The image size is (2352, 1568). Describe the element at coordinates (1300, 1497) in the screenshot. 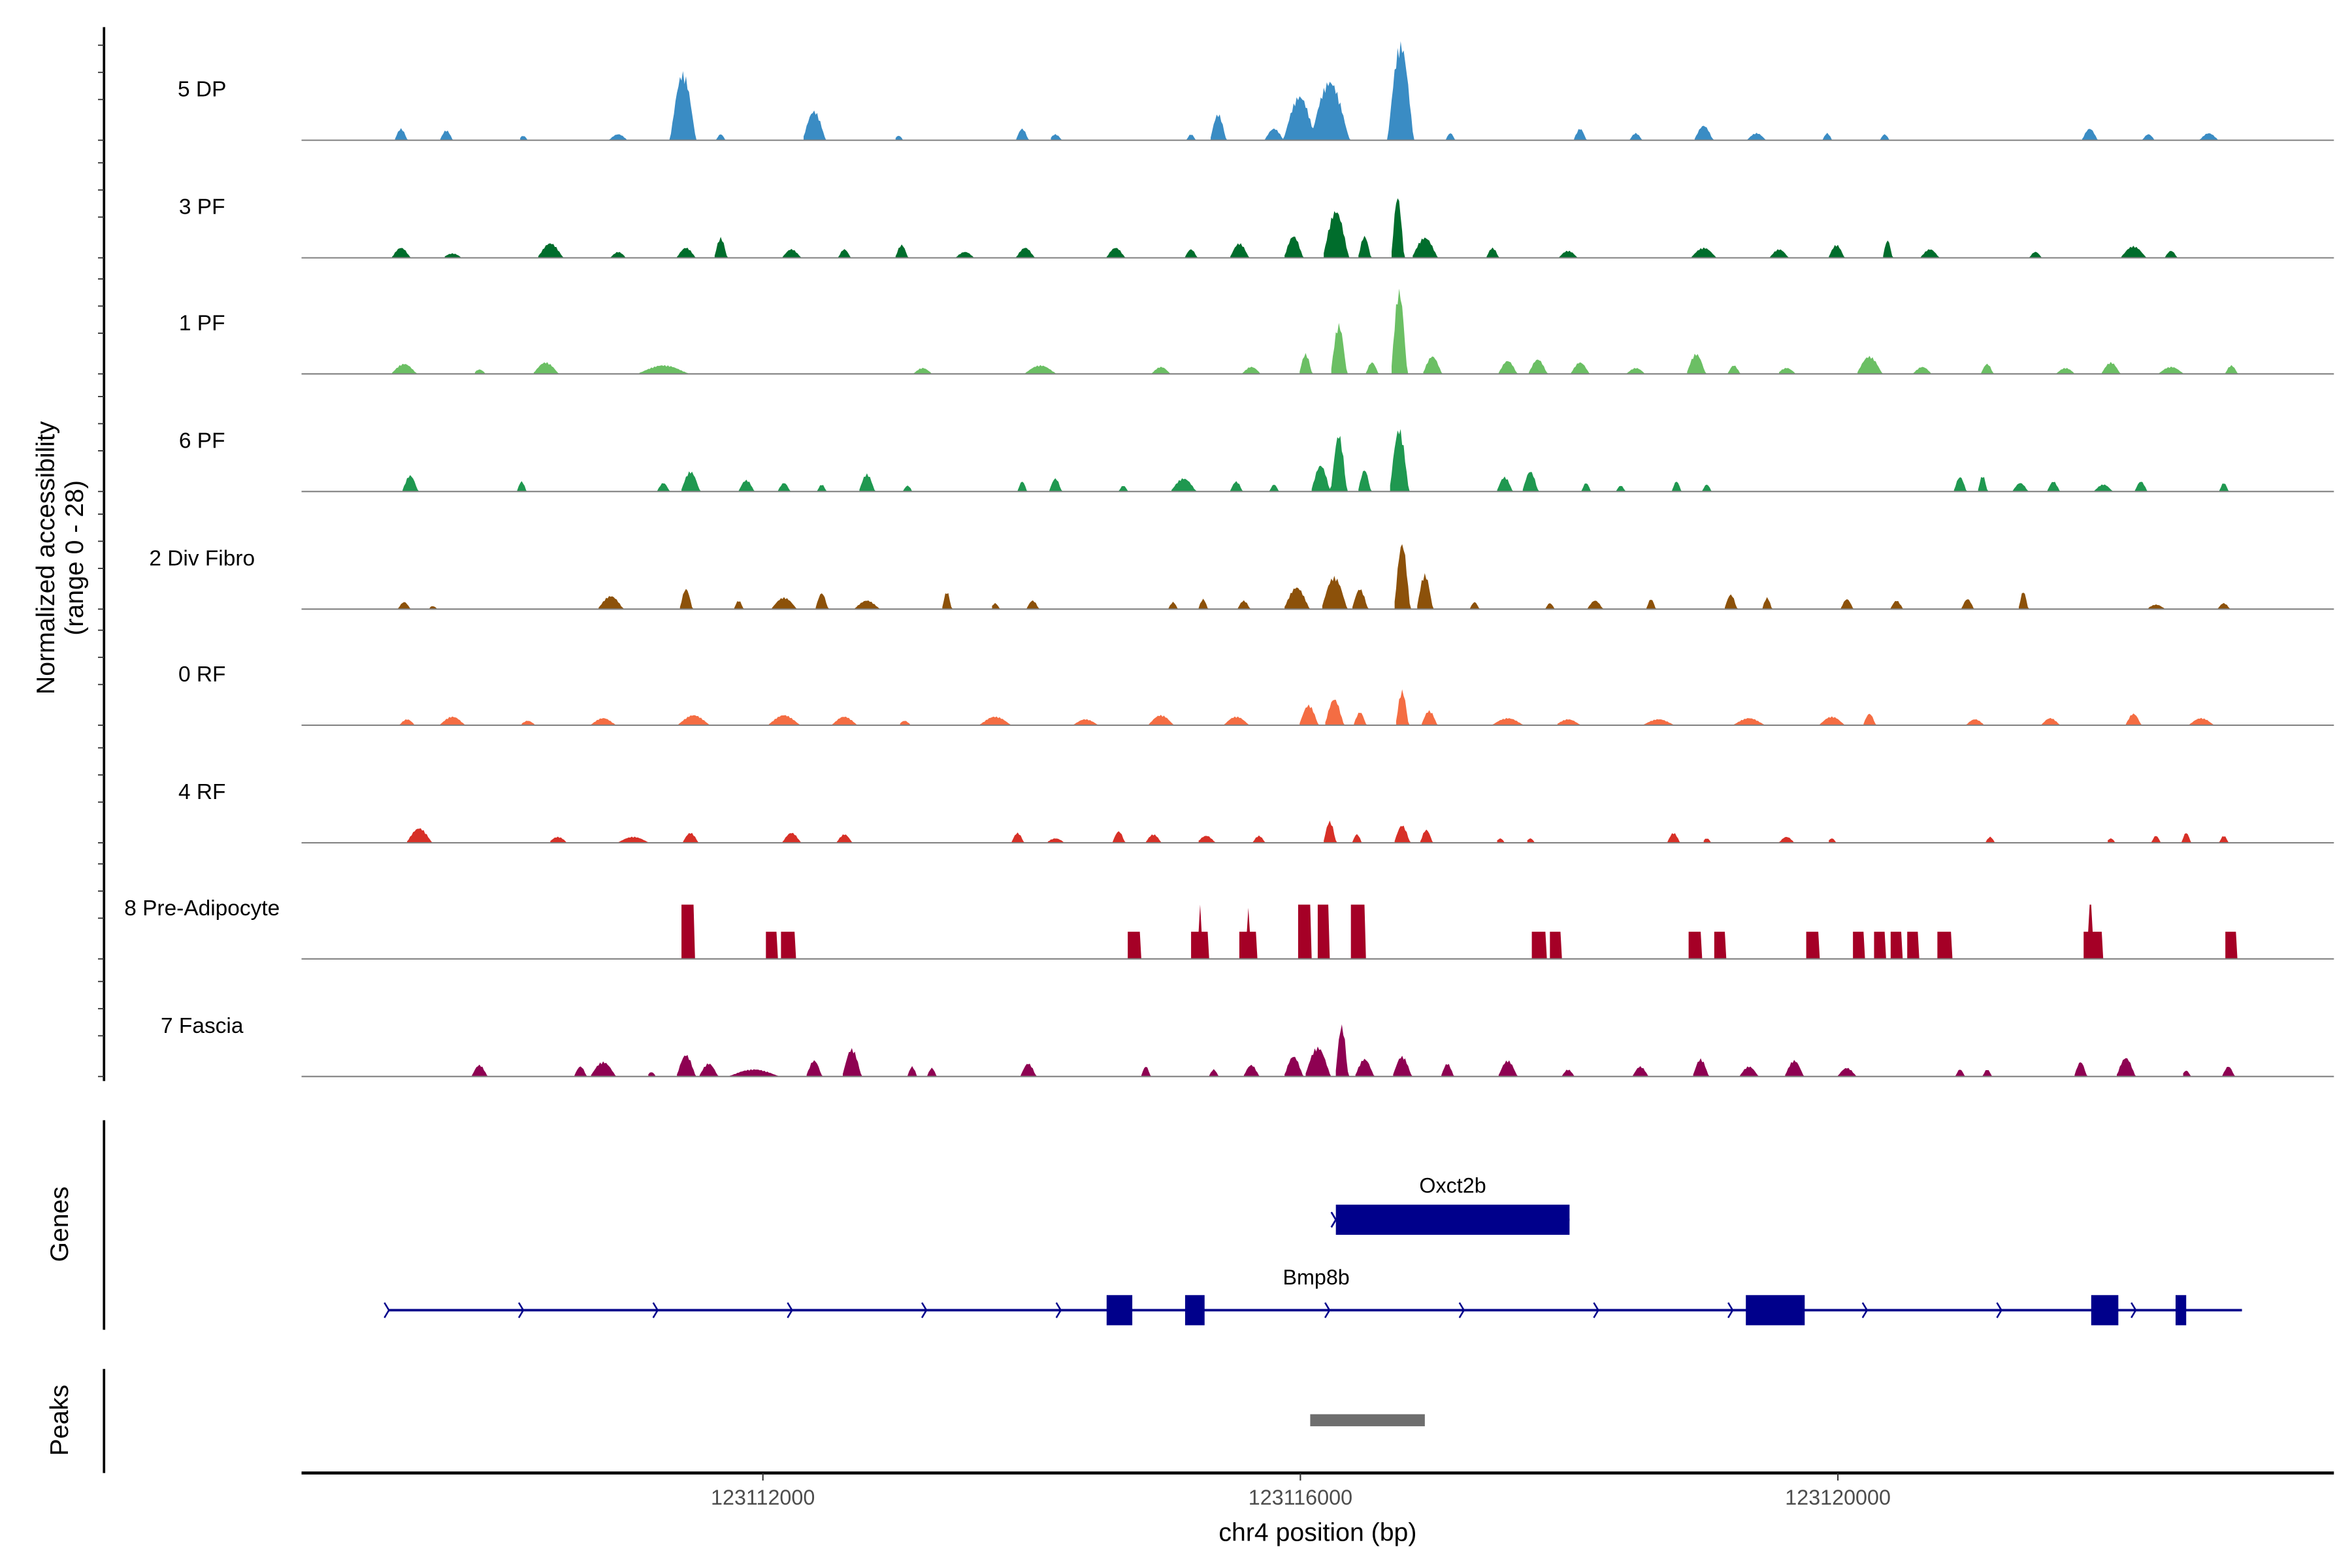

I see `x-tick-label: 123116000` at that location.